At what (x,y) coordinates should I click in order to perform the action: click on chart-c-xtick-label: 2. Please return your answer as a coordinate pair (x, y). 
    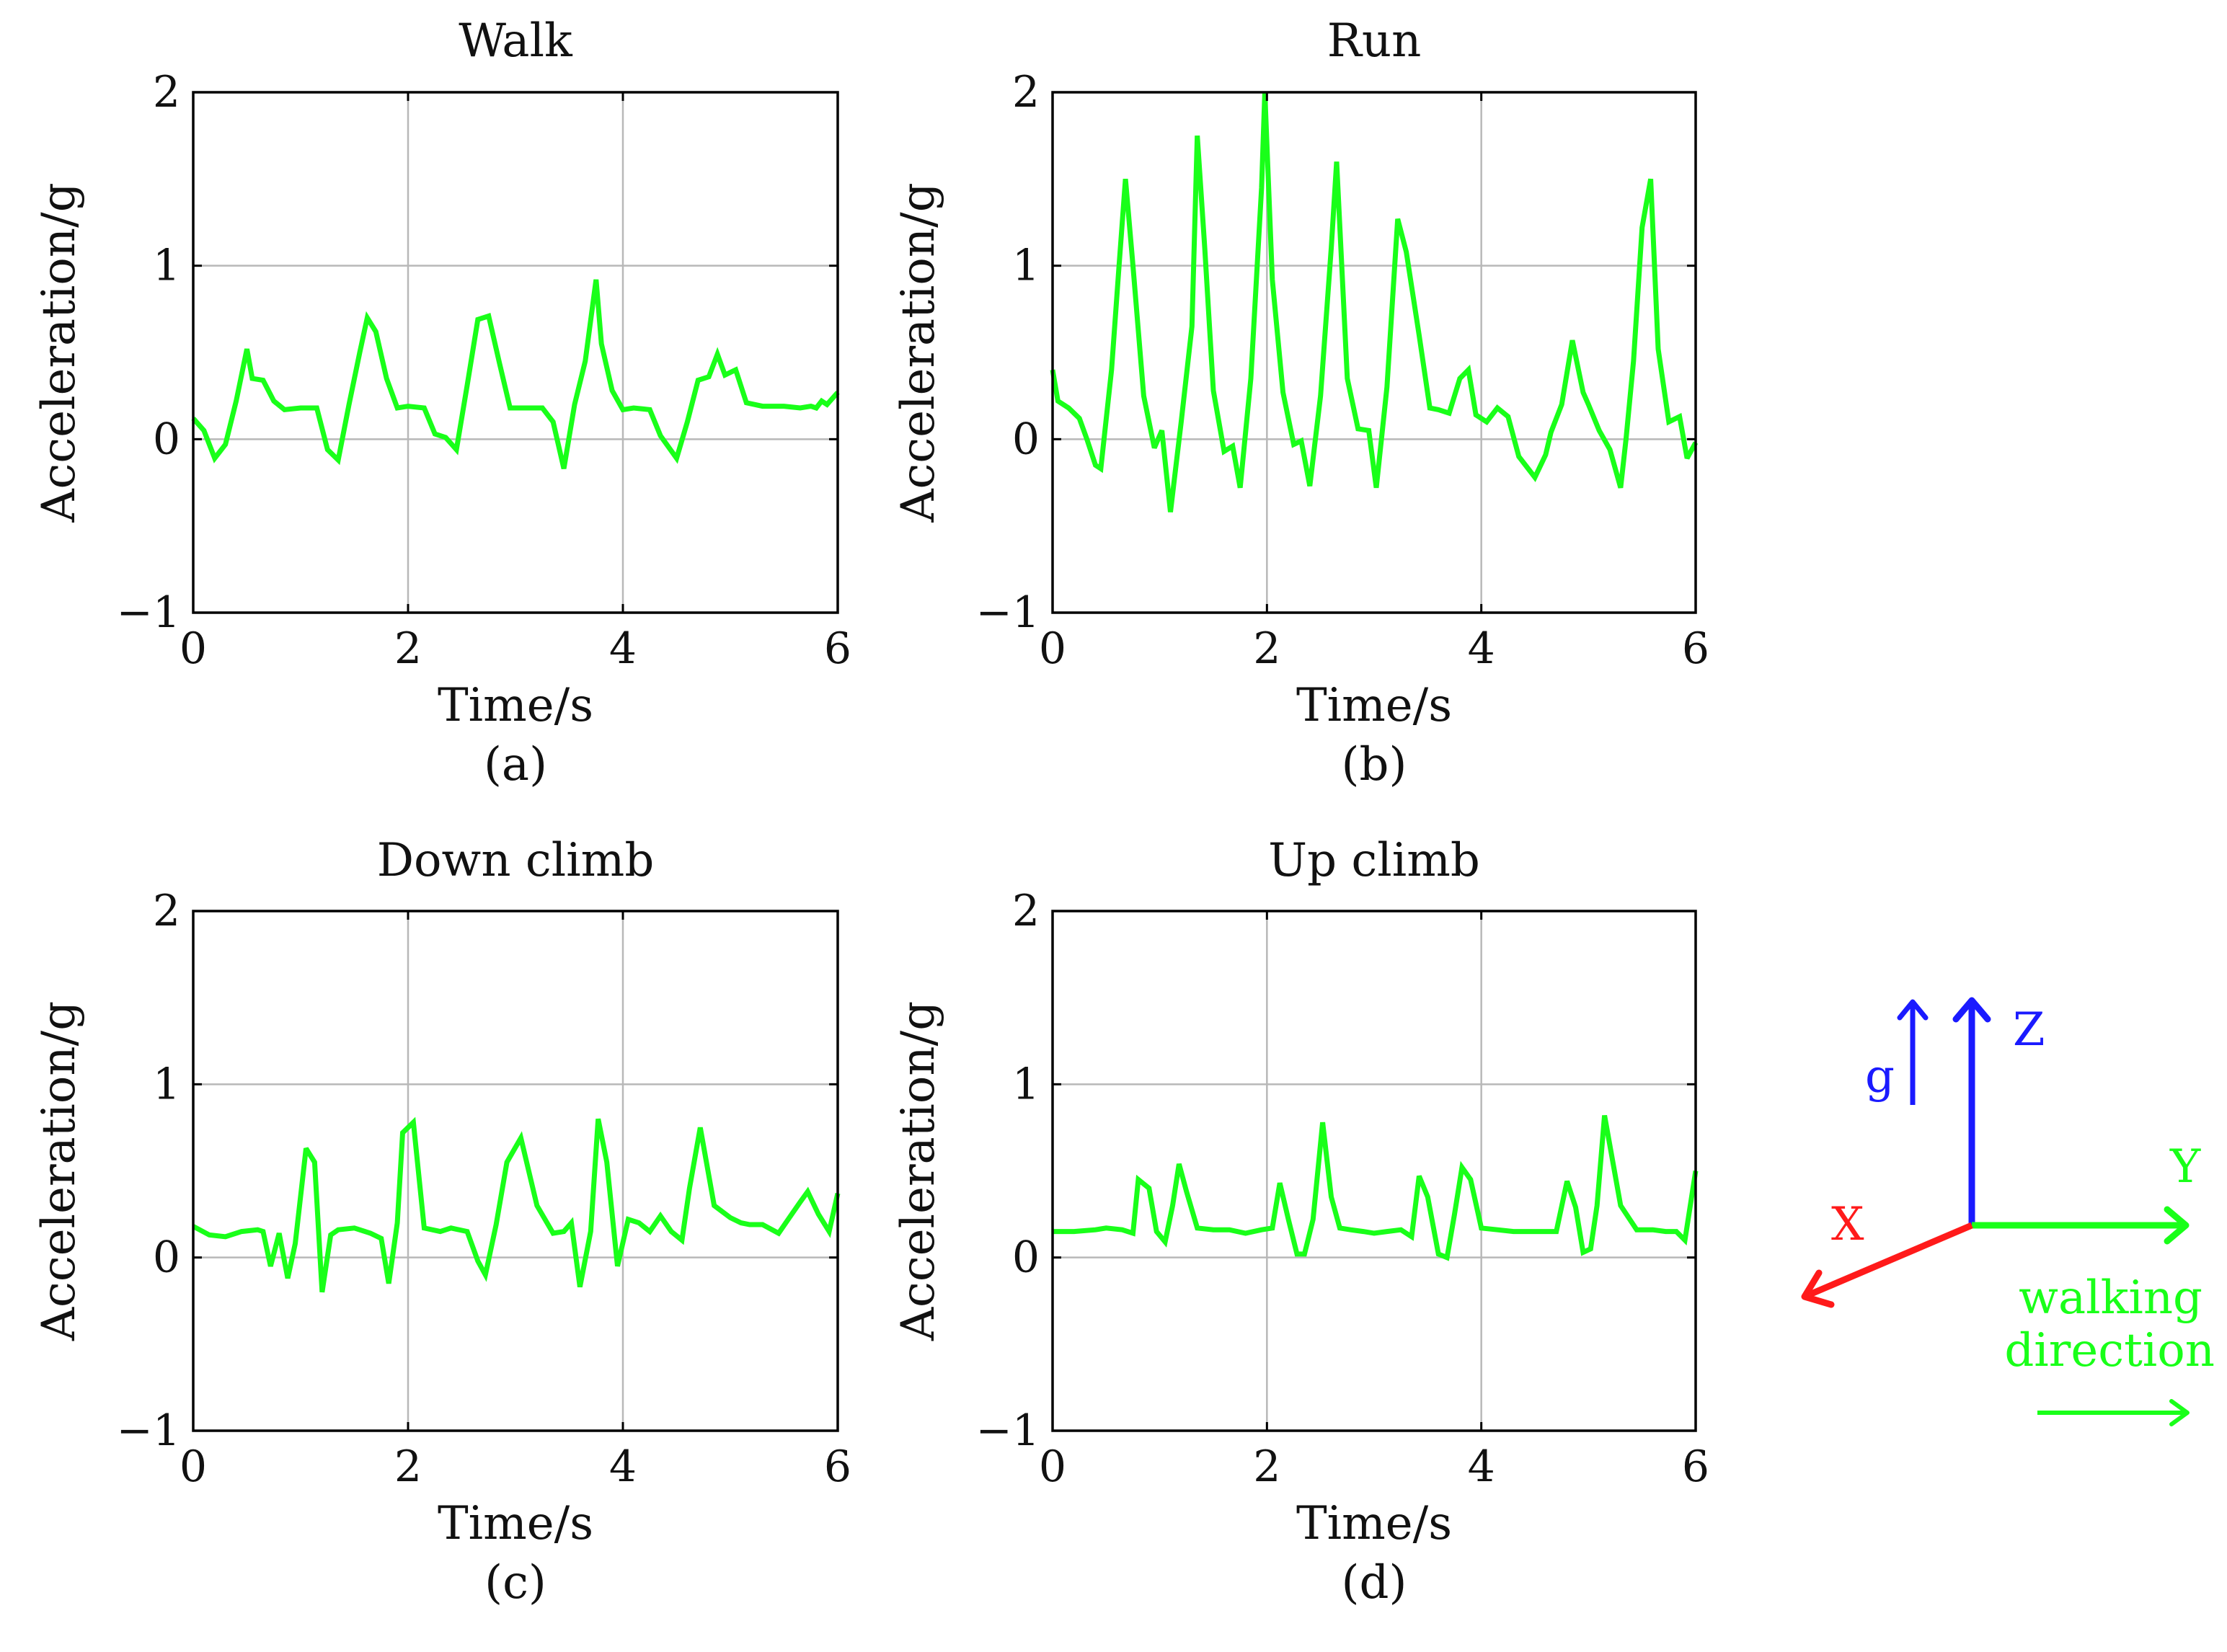
    Looking at the image, I should click on (408, 1467).